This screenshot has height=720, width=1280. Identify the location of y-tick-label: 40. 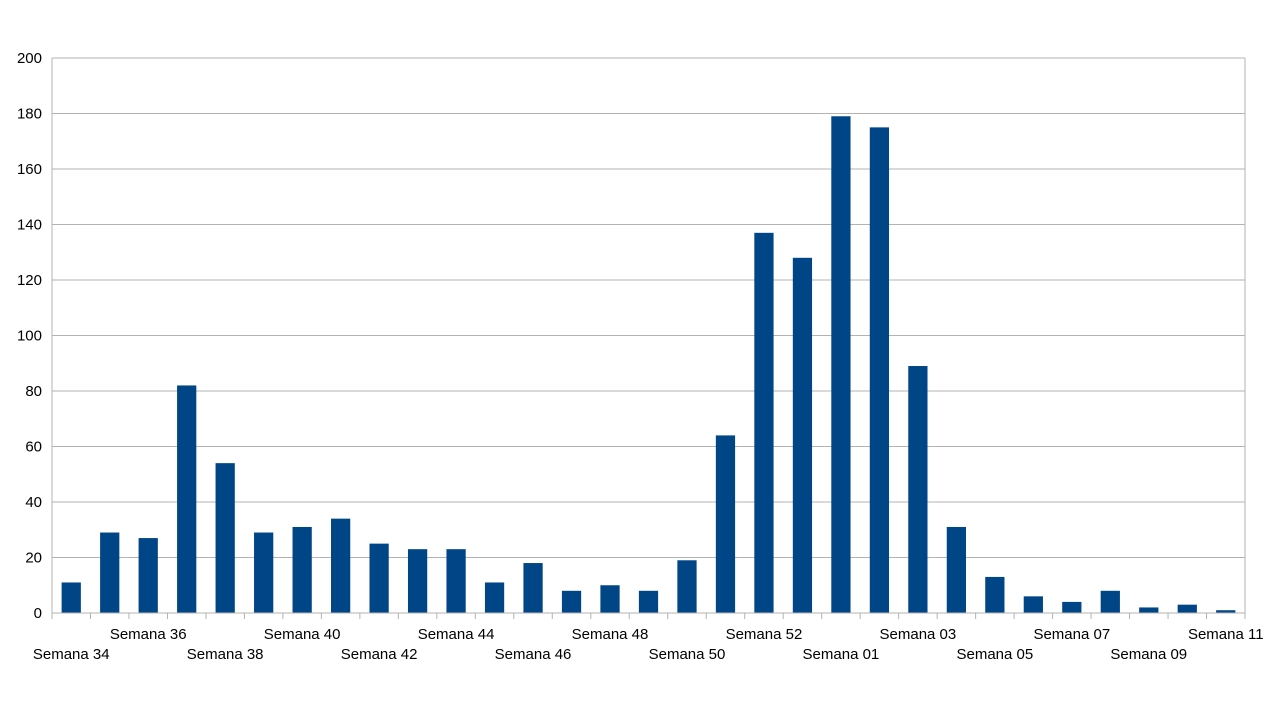
(33, 502).